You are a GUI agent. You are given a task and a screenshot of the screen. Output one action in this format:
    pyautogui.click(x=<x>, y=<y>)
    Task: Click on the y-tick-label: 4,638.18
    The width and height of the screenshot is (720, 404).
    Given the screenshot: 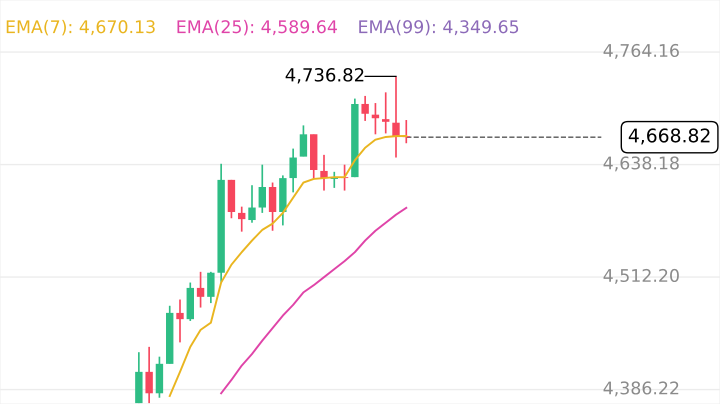 What is the action you would take?
    pyautogui.click(x=641, y=164)
    